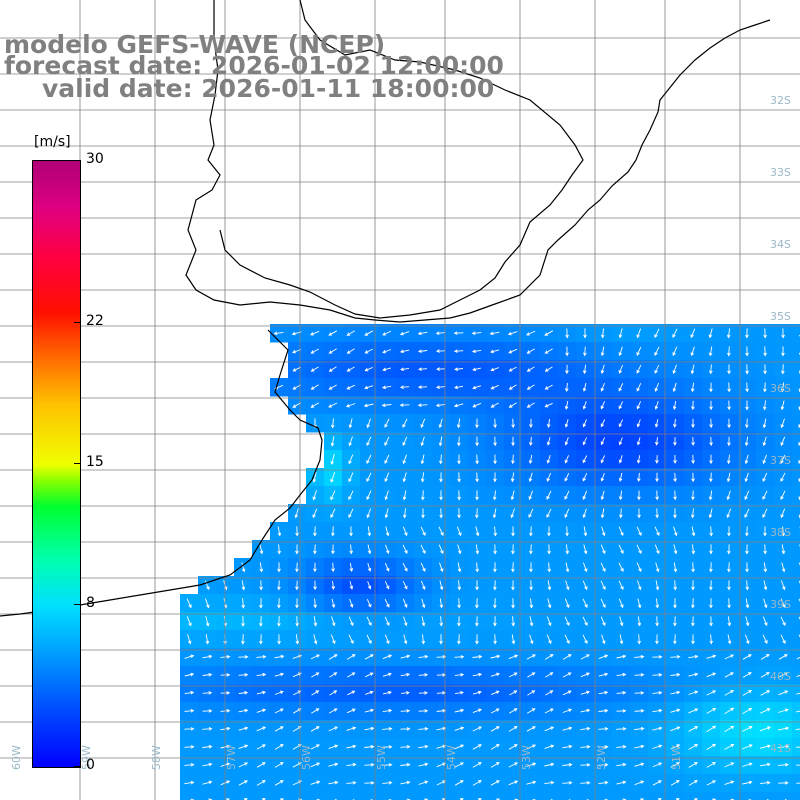 This screenshot has width=800, height=800. What do you see at coordinates (780, 676) in the screenshot?
I see `latitude-label: 40S` at bounding box center [780, 676].